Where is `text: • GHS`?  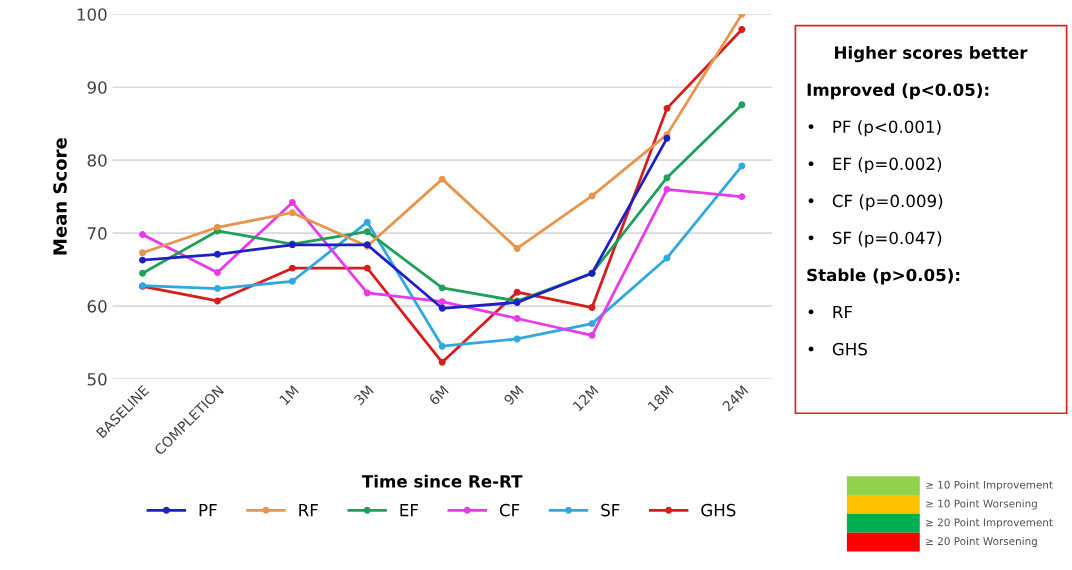 text: • GHS is located at coordinates (837, 349).